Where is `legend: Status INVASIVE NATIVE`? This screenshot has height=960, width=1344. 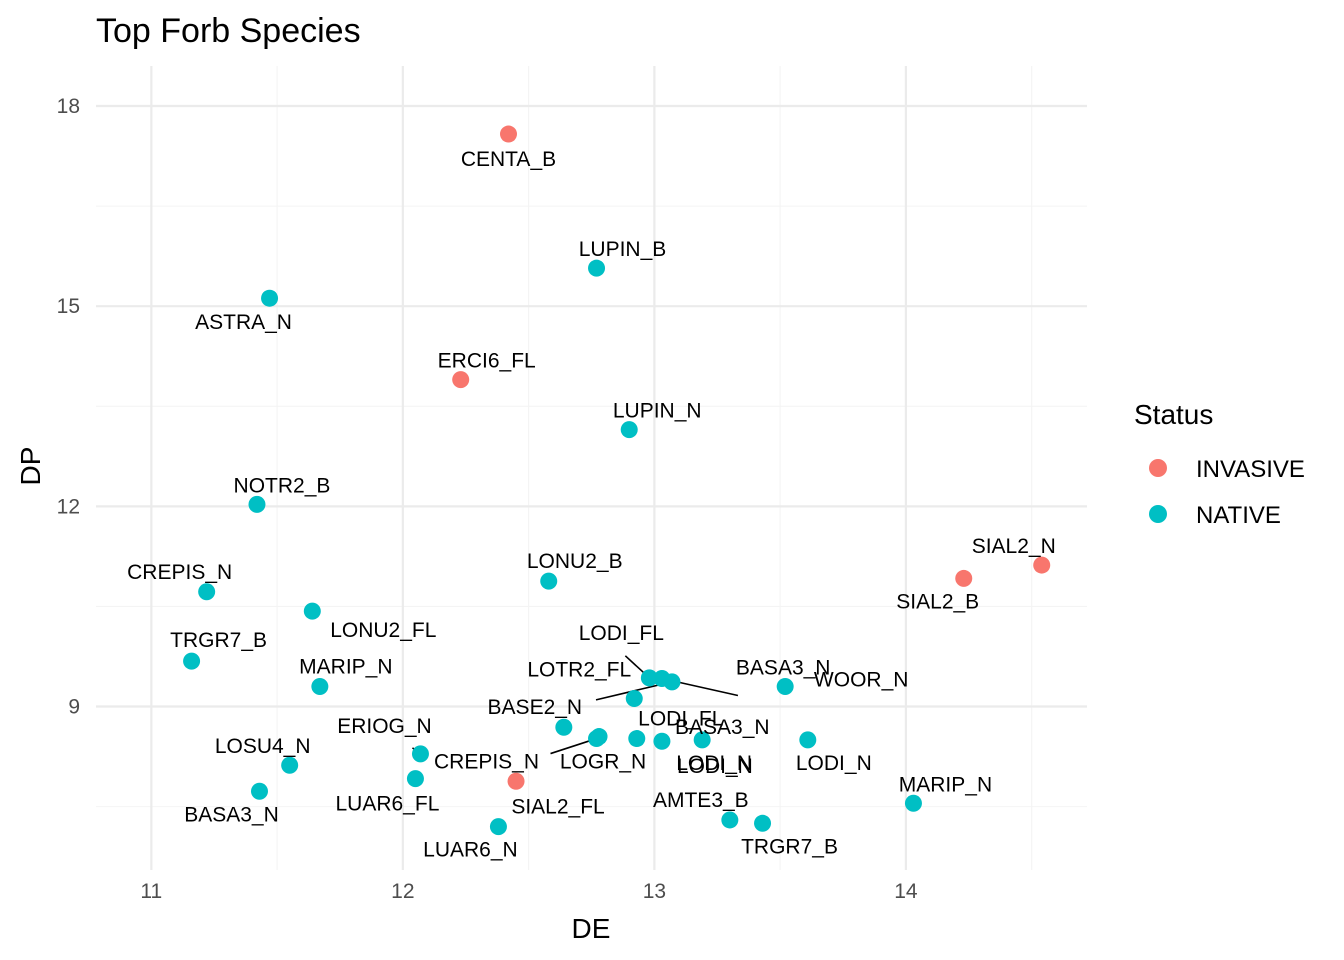
legend: Status INVASIVE NATIVE is located at coordinates (1219, 464).